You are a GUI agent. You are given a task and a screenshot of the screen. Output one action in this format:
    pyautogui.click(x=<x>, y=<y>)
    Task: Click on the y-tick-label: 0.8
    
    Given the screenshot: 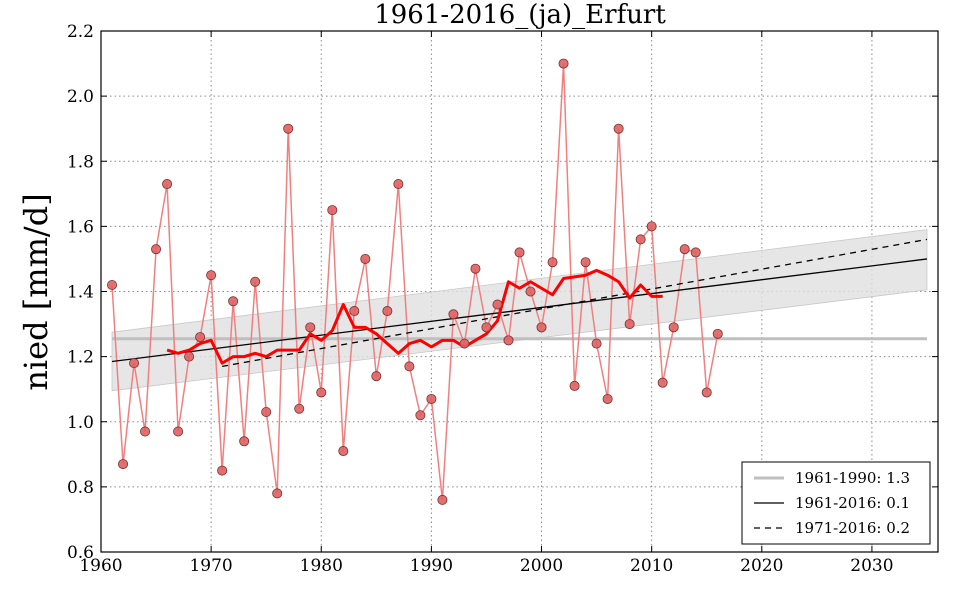 What is the action you would take?
    pyautogui.click(x=80, y=488)
    